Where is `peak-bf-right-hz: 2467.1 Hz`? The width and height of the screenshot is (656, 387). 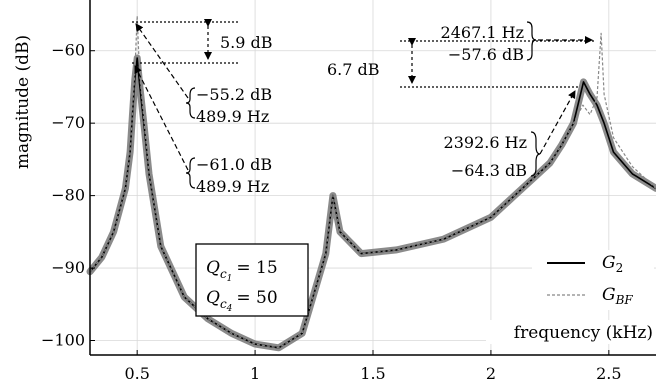
peak-bf-right-hz: 2467.1 Hz is located at coordinates (482, 32).